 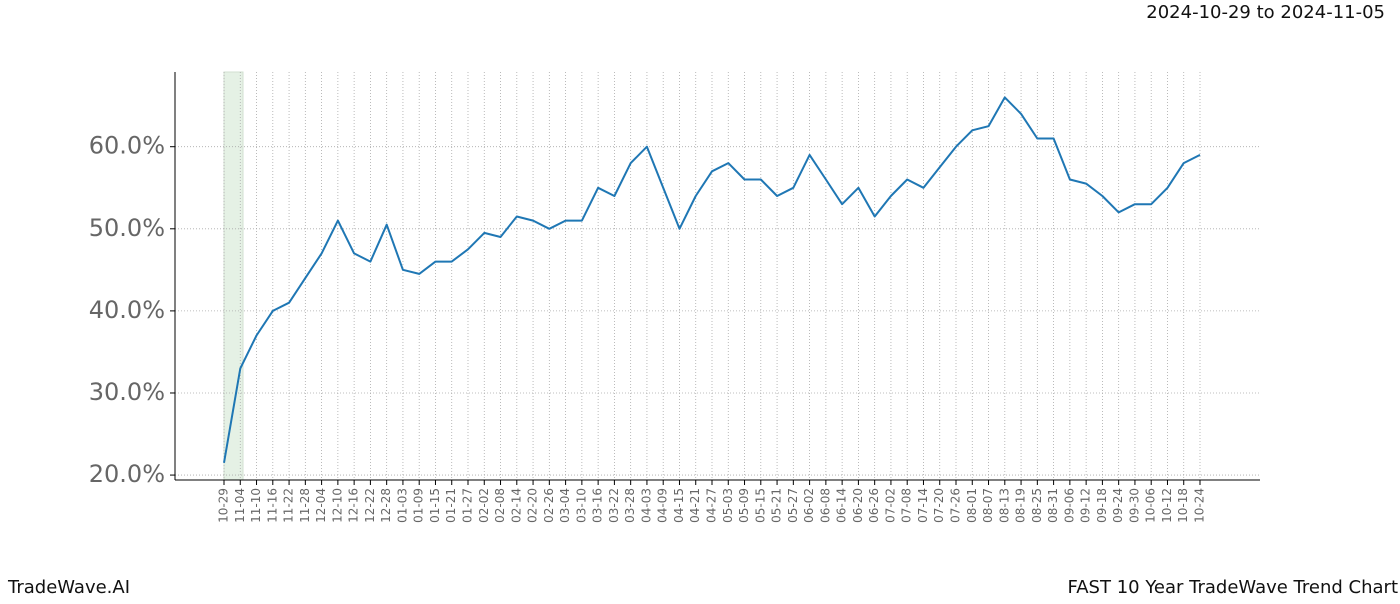 What do you see at coordinates (240, 505) in the screenshot?
I see `x-tick-label: 11-04` at bounding box center [240, 505].